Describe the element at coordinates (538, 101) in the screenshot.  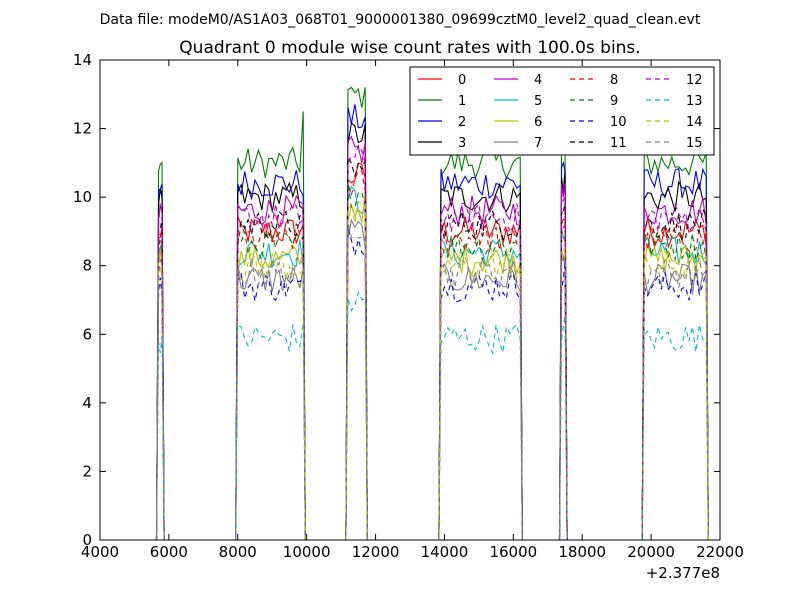
I see `legend-label-5: 5` at that location.